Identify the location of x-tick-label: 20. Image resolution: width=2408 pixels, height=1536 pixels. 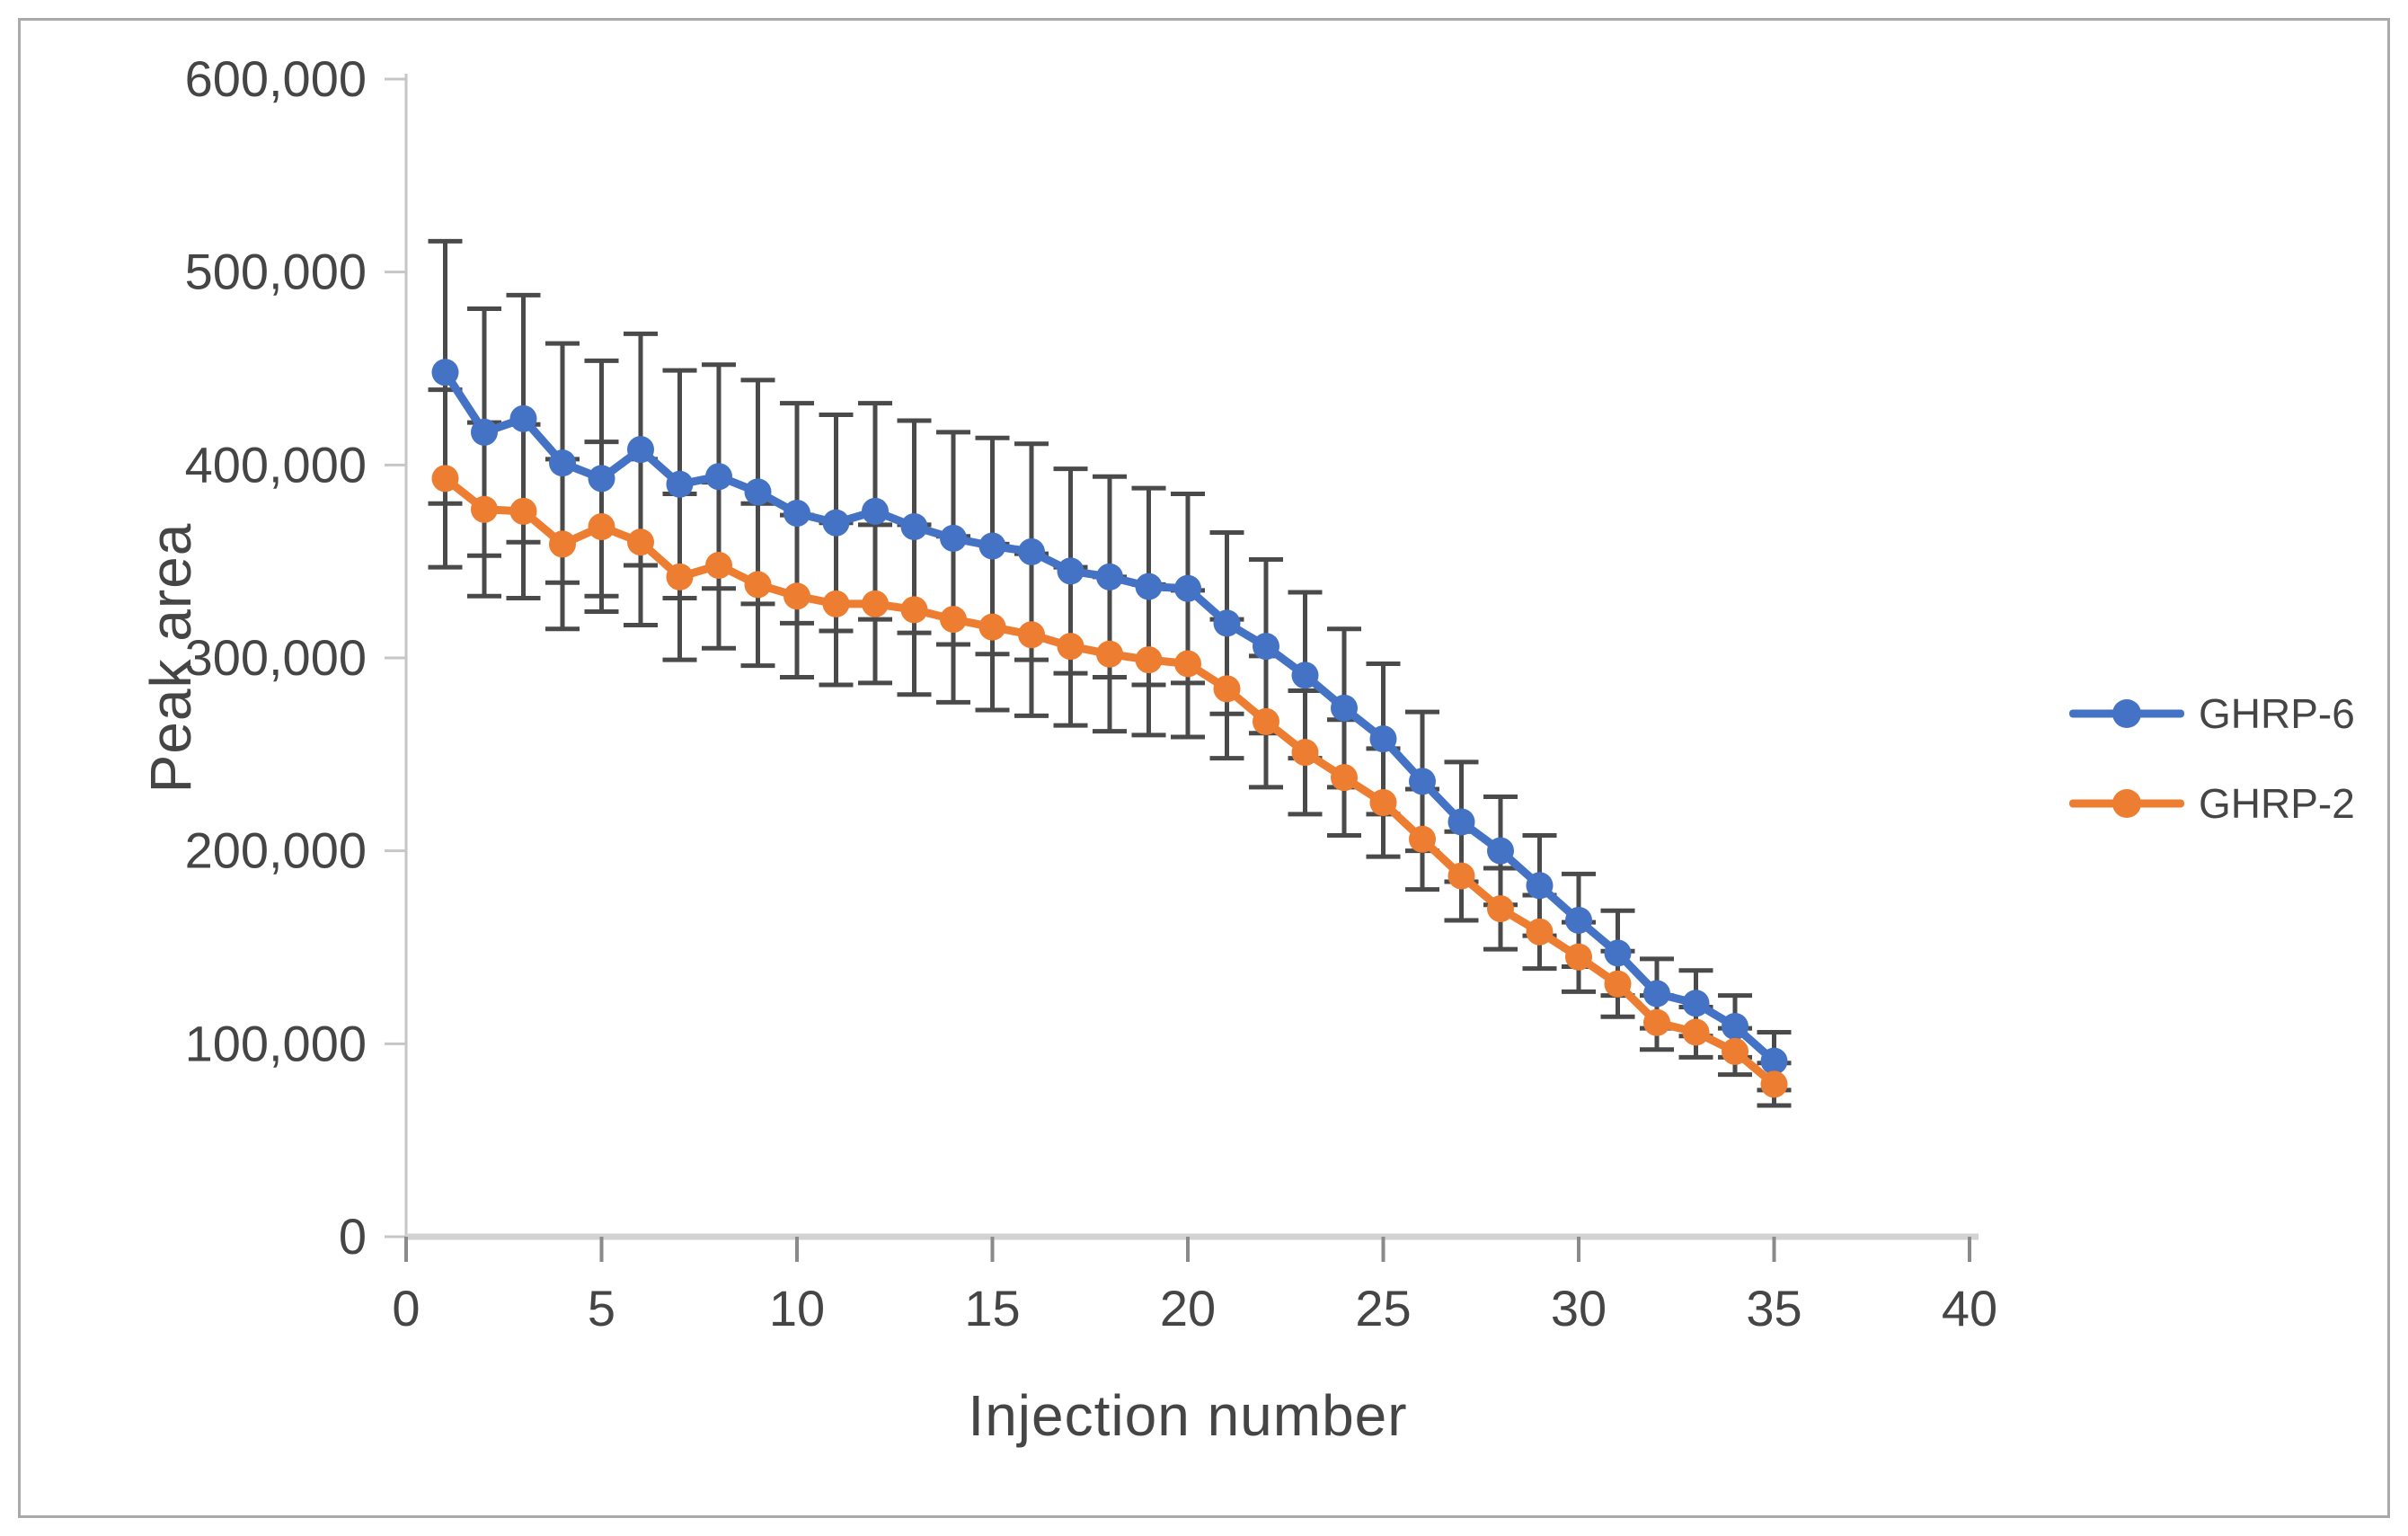
(1188, 1308).